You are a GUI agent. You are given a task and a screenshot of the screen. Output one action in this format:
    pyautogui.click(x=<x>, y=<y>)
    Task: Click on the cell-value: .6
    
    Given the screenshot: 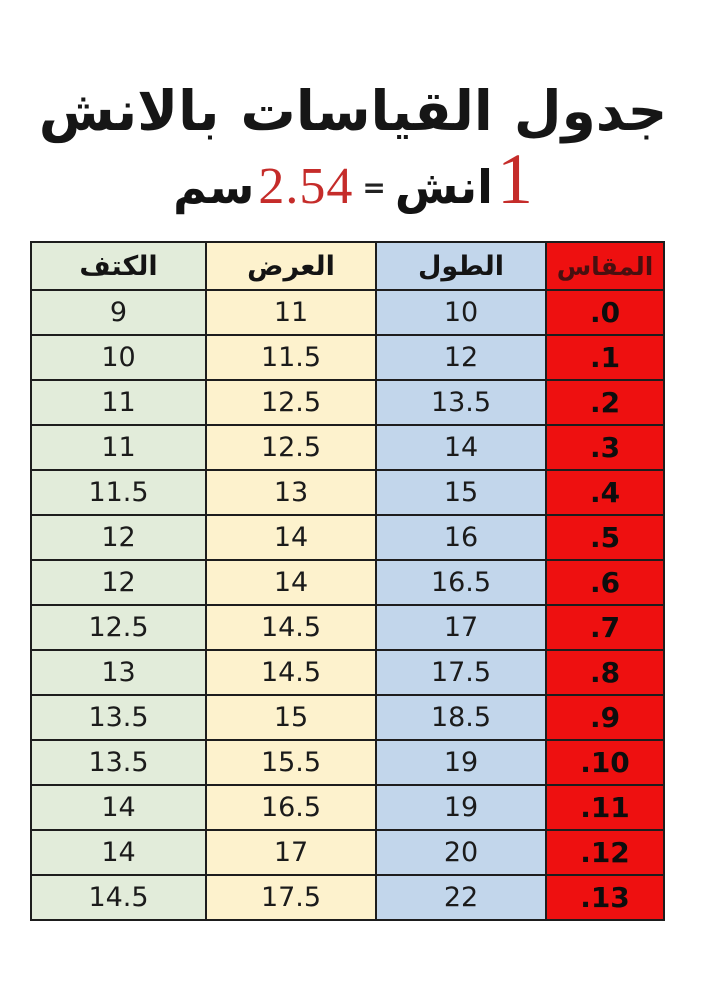 What is the action you would take?
    pyautogui.click(x=605, y=583)
    